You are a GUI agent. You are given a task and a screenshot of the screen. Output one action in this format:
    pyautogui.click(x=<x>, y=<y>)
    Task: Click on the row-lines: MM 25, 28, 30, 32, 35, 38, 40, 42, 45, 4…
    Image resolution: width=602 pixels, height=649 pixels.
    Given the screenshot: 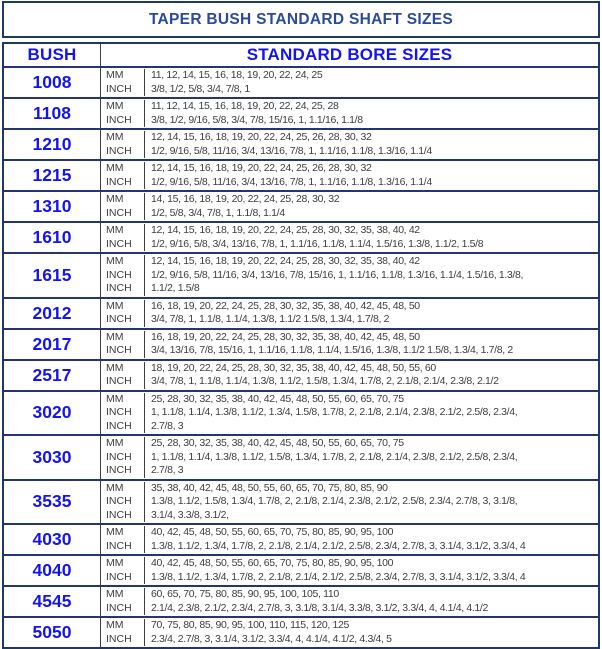 What is the action you would take?
    pyautogui.click(x=349, y=457)
    